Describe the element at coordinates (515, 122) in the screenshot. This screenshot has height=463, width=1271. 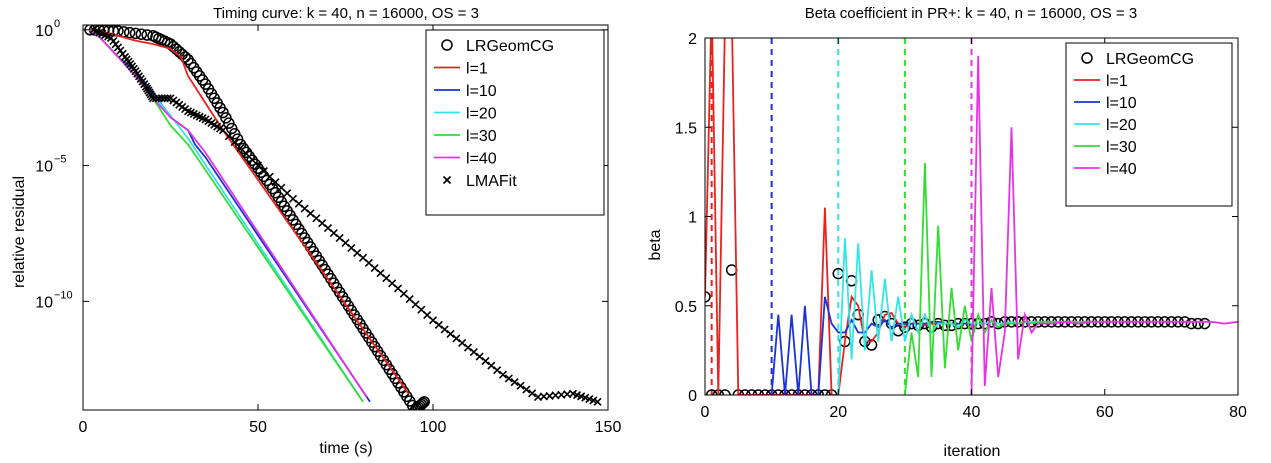
I see `timing-legend-box` at that location.